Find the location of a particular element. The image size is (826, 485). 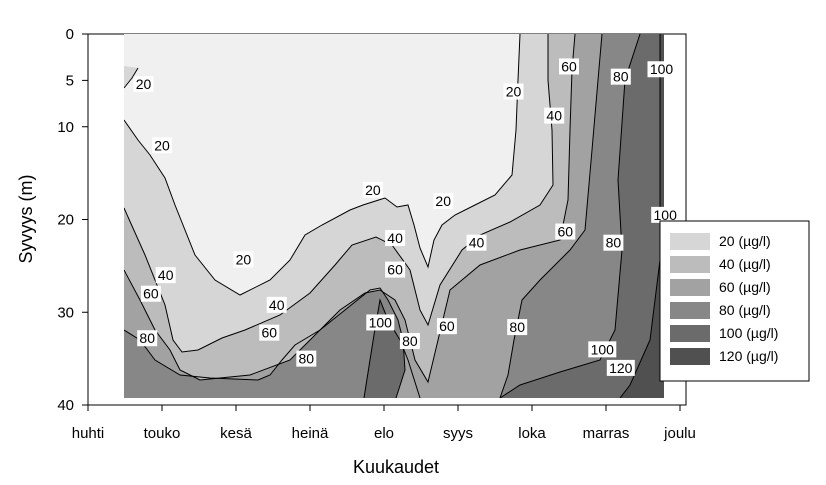

contour-label-text: 120 is located at coordinates (621, 368).